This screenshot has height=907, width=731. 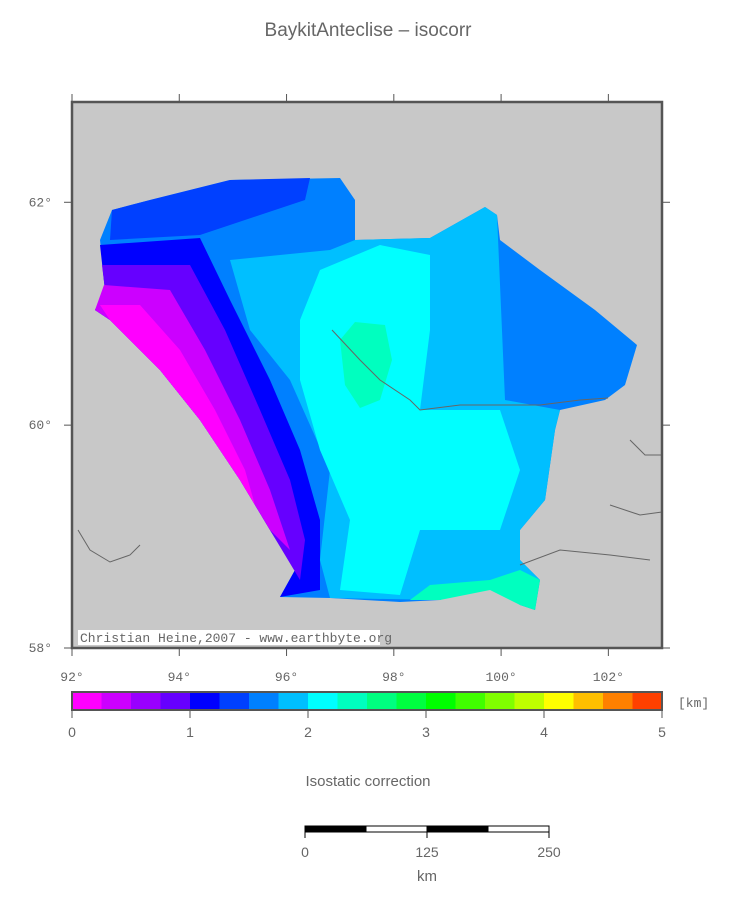 I want to click on x-tick-label: 94°, so click(x=179, y=677).